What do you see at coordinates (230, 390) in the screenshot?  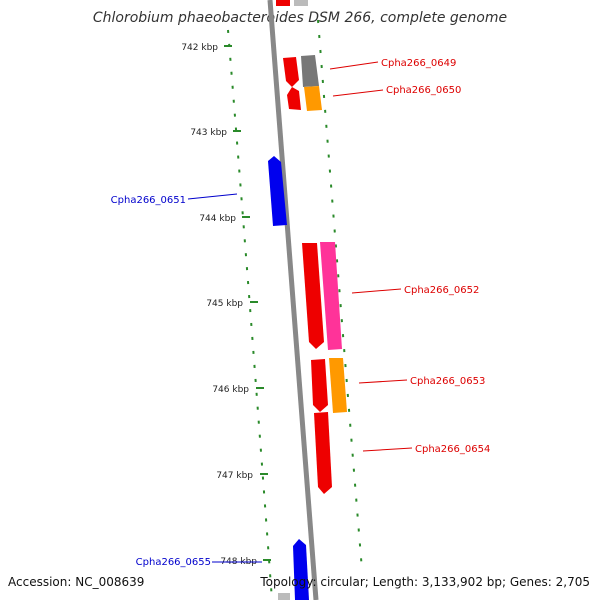 I see `tick-label-746: 746 kbp` at bounding box center [230, 390].